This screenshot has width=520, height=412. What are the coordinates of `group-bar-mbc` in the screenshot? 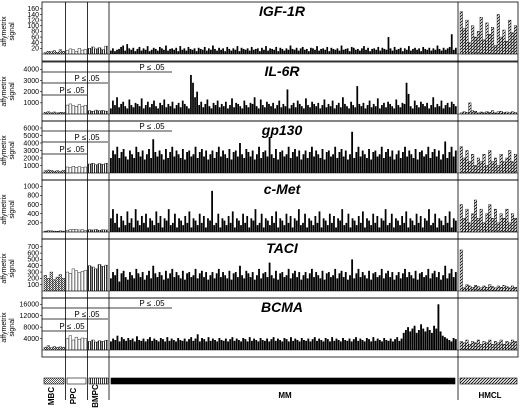 It's located at (54, 381).